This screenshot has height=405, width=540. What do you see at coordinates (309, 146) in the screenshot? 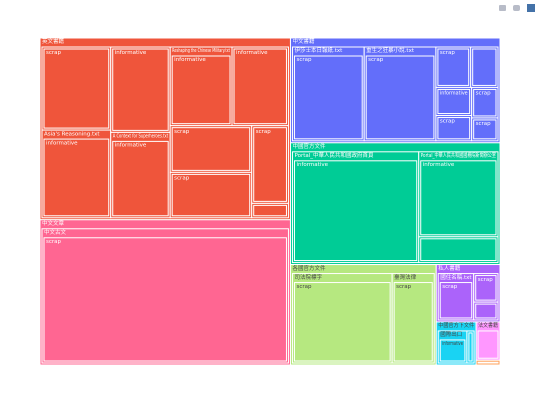
I see `group-label: 中國官方文件` at bounding box center [309, 146].